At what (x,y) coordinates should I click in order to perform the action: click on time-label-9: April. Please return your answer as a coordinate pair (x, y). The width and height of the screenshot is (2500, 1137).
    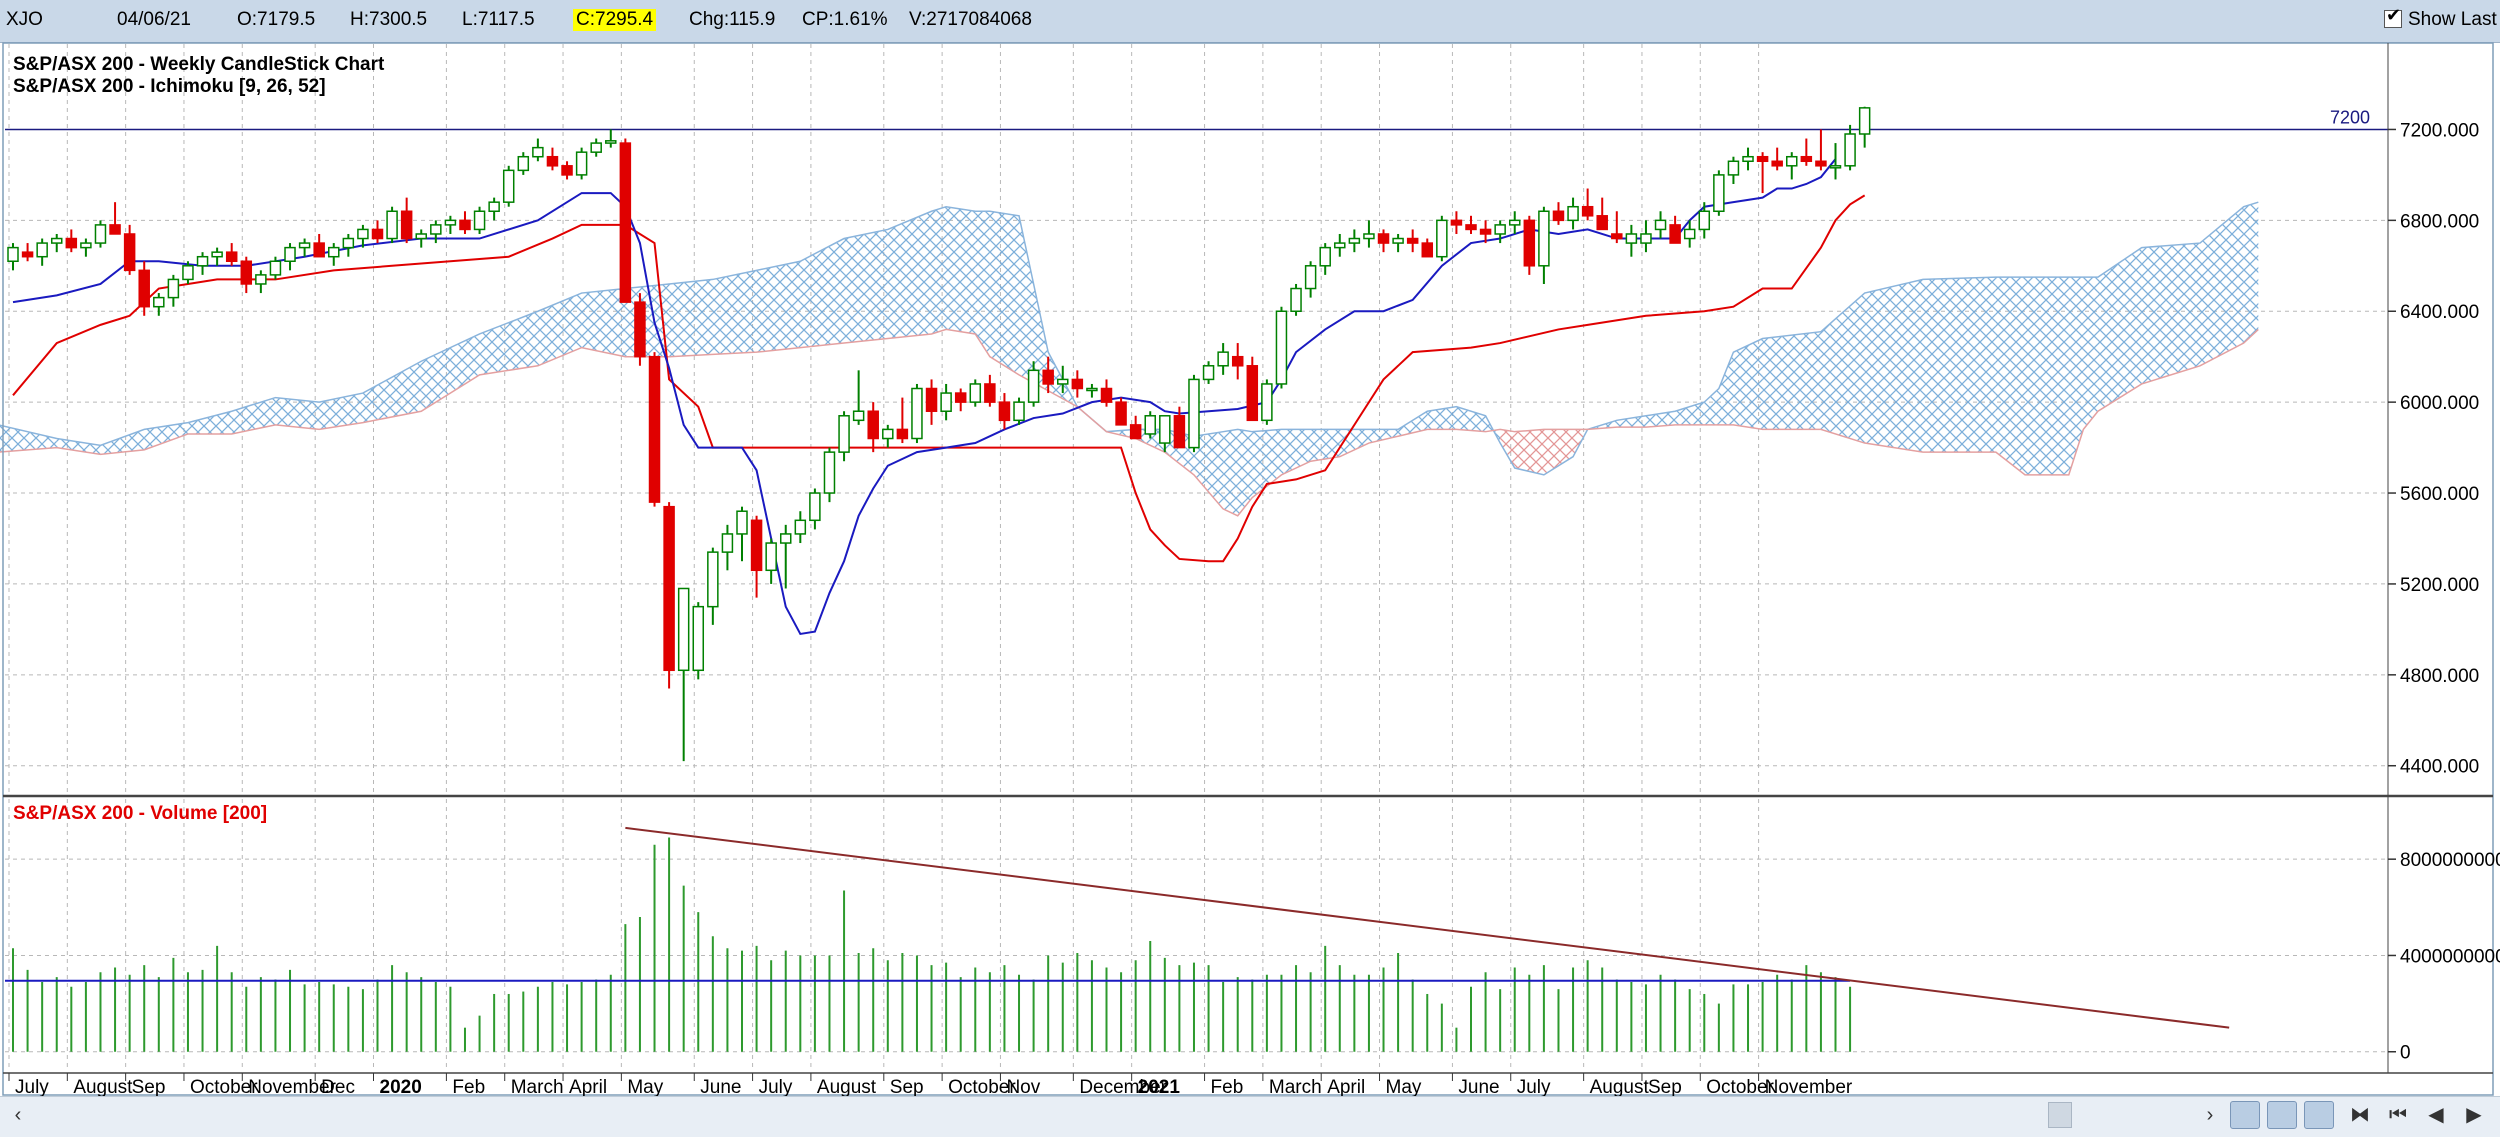
    Looking at the image, I should click on (588, 1086).